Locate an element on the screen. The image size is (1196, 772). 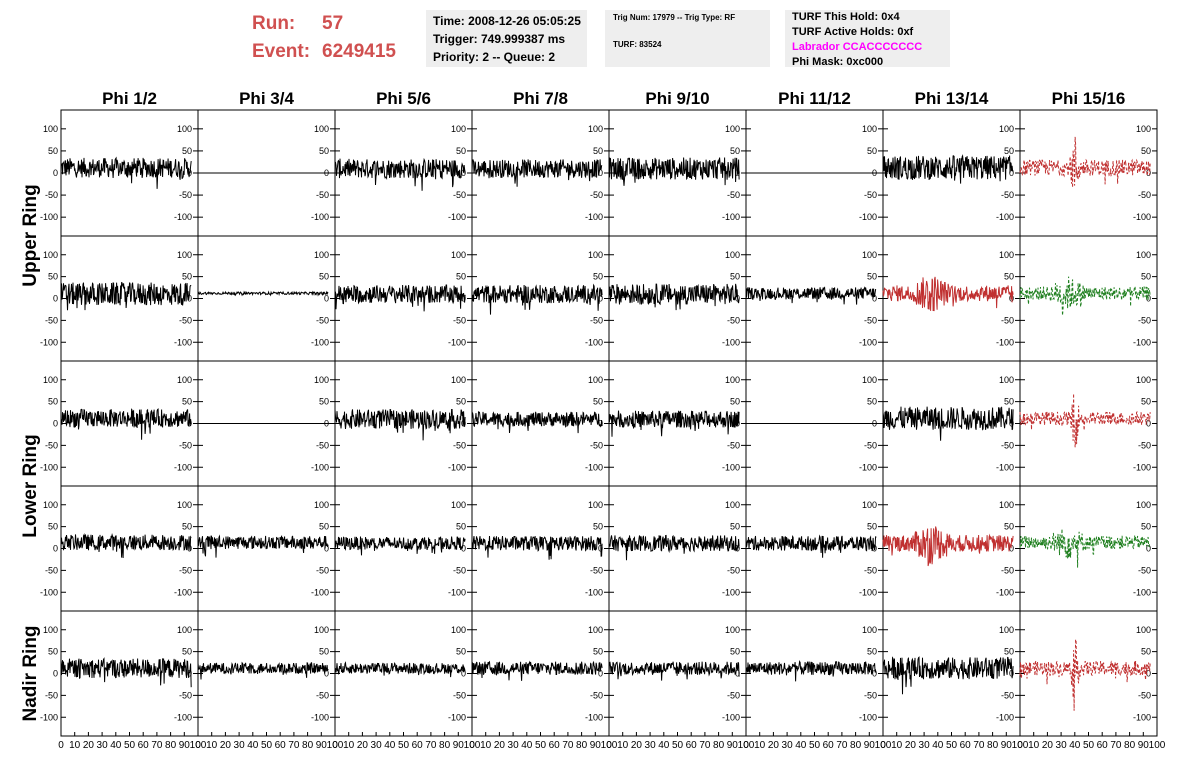
ring-label: Lower Ring is located at coordinates (30, 485).